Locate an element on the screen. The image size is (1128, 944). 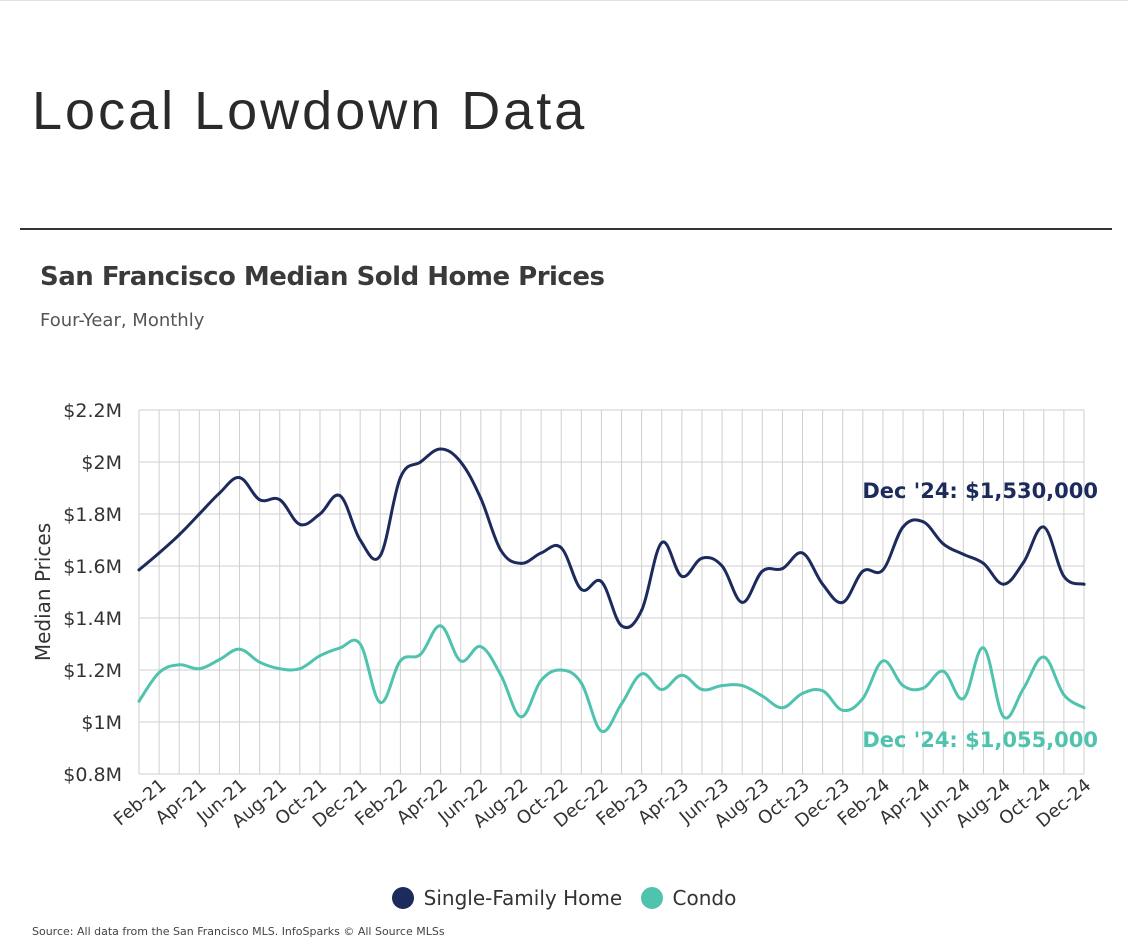
header-divider is located at coordinates (566, 229).